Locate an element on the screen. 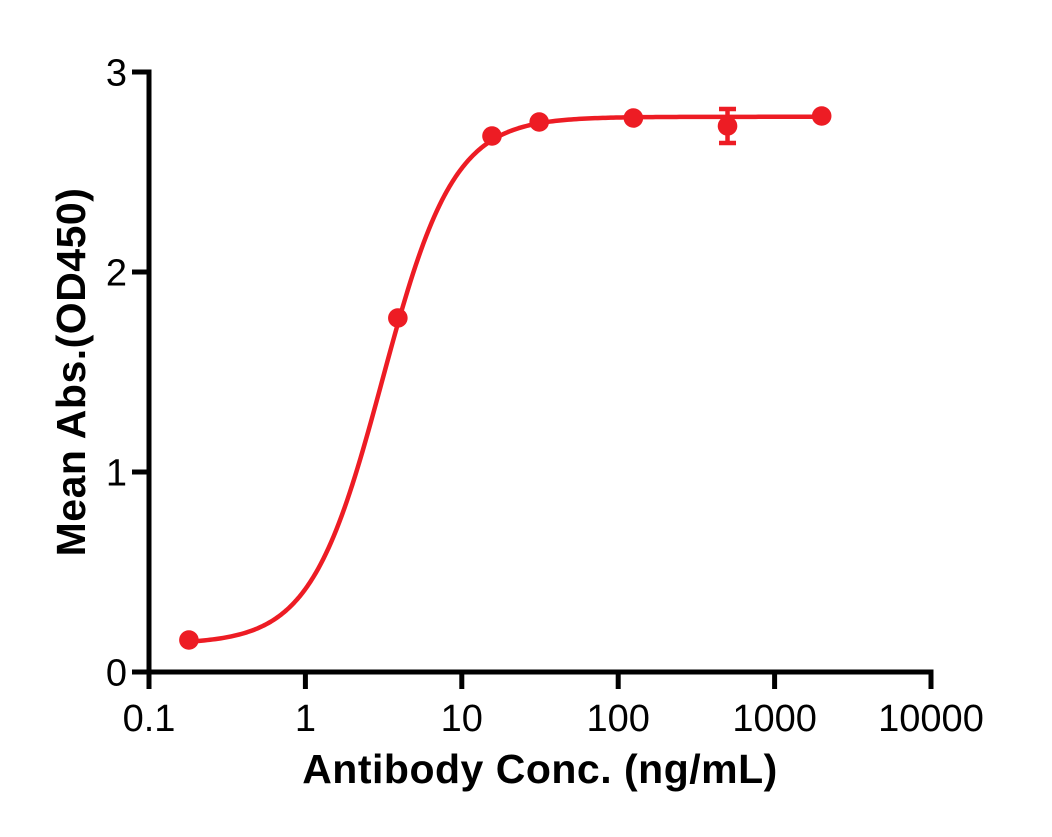  x-tick-label: 10 is located at coordinates (462, 719).